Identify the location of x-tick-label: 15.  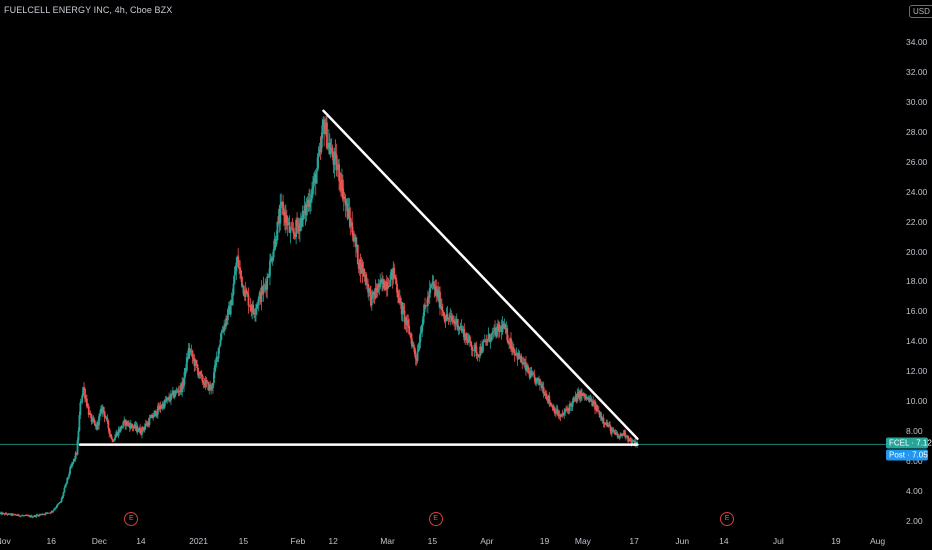
(243, 541).